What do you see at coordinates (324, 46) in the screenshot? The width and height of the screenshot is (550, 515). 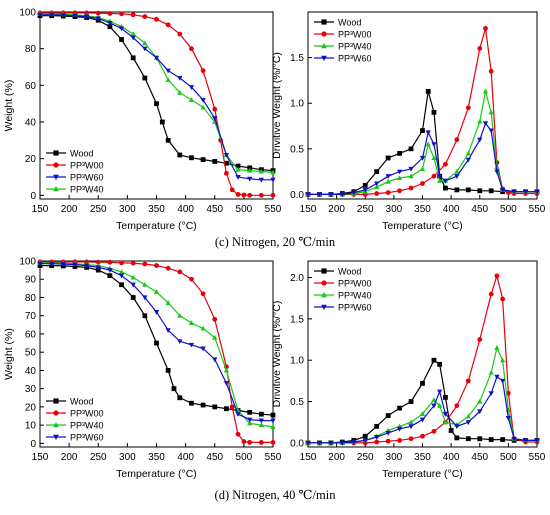 I see `chart-c-derivative-legend-marker` at bounding box center [324, 46].